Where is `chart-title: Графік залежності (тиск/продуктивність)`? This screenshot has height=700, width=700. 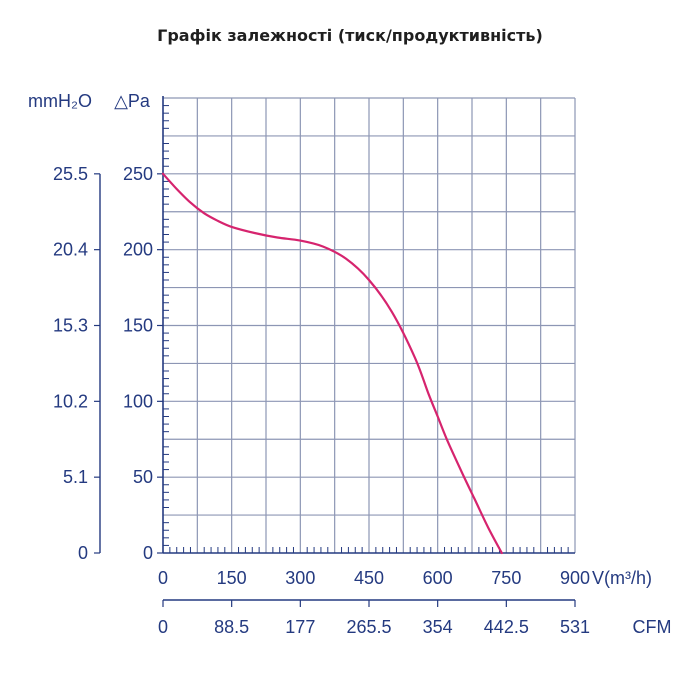 chart-title: Графік залежності (тиск/продуктивність) is located at coordinates (350, 35).